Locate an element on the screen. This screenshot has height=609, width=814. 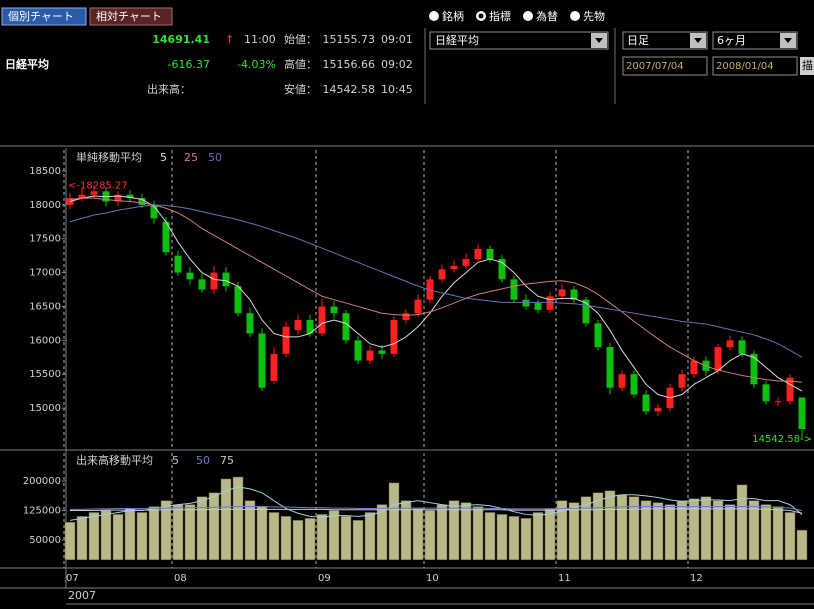
draw-button: 描 is located at coordinates (807, 65).